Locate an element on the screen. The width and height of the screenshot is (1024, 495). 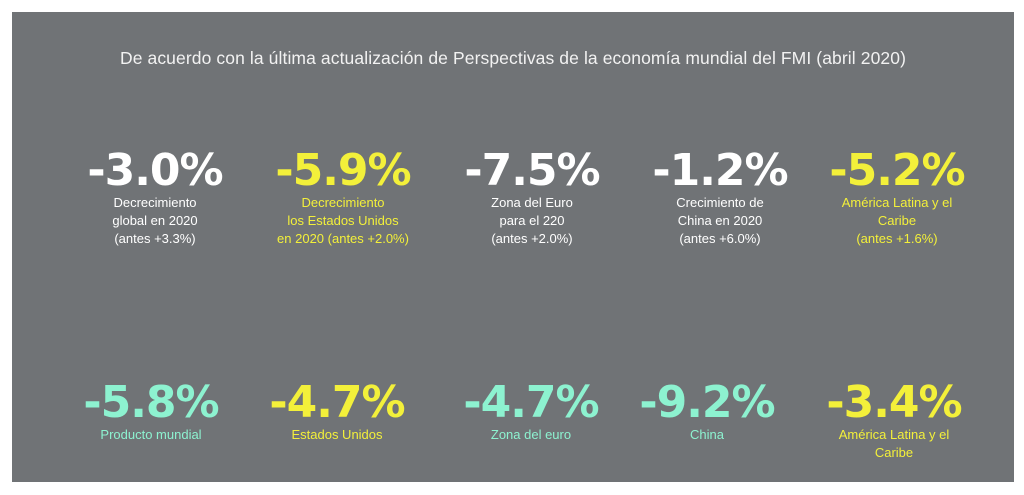
stat-china: -9.2% China is located at coordinates (707, 412).